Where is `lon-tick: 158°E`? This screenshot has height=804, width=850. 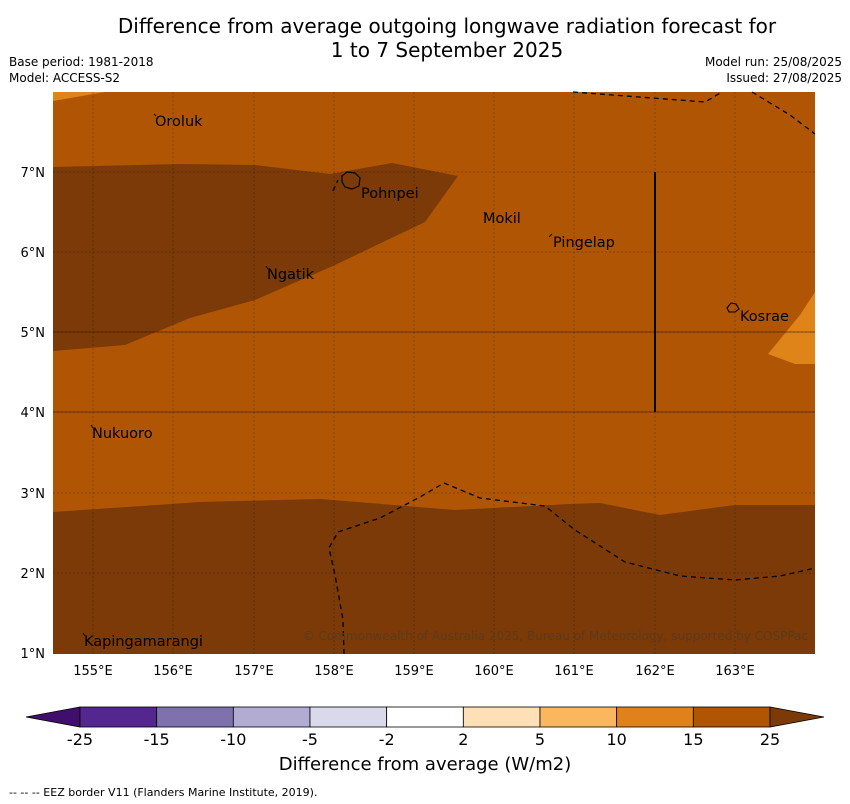 lon-tick: 158°E is located at coordinates (334, 671).